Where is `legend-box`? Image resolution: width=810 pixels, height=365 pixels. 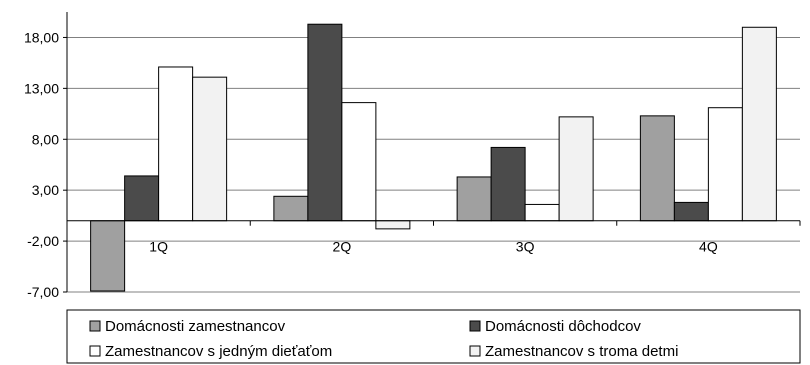 legend-box is located at coordinates (433, 336).